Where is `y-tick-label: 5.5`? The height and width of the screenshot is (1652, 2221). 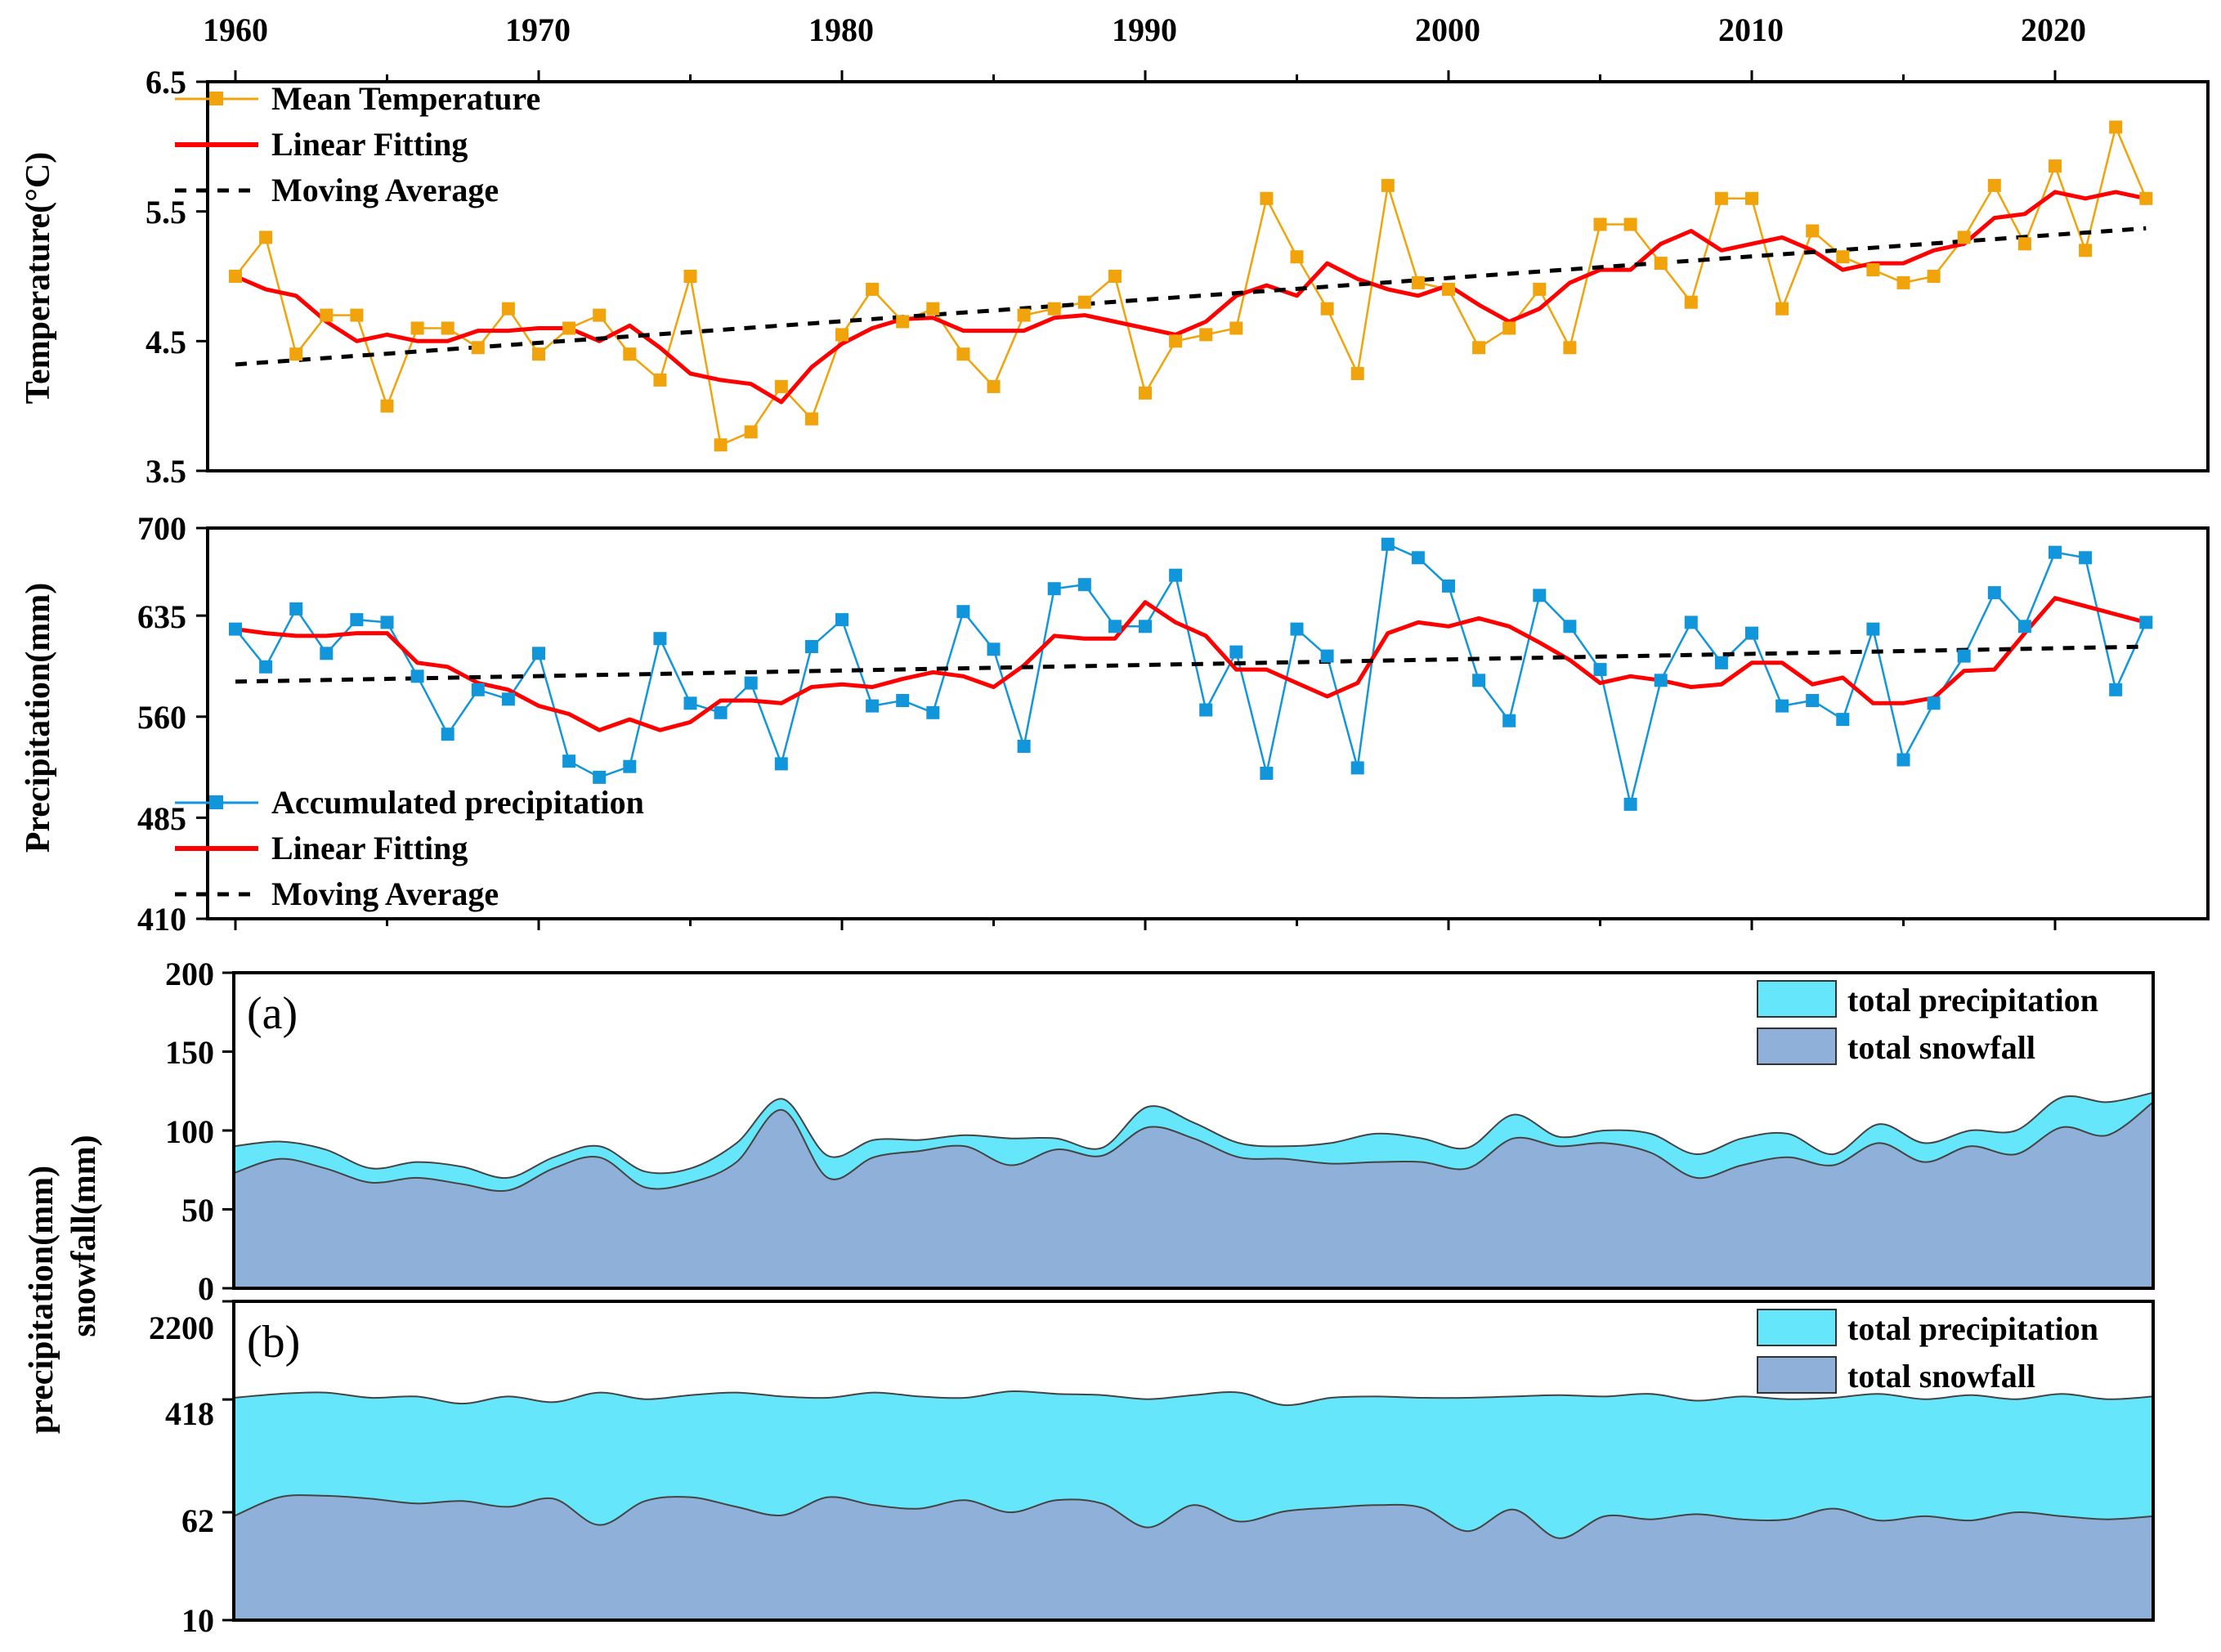 y-tick-label: 5.5 is located at coordinates (166, 213).